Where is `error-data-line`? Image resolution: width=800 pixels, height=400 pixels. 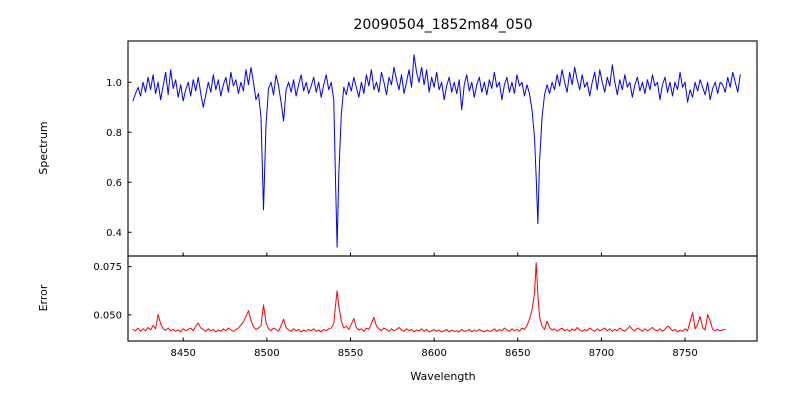
error-data-line is located at coordinates (429, 297).